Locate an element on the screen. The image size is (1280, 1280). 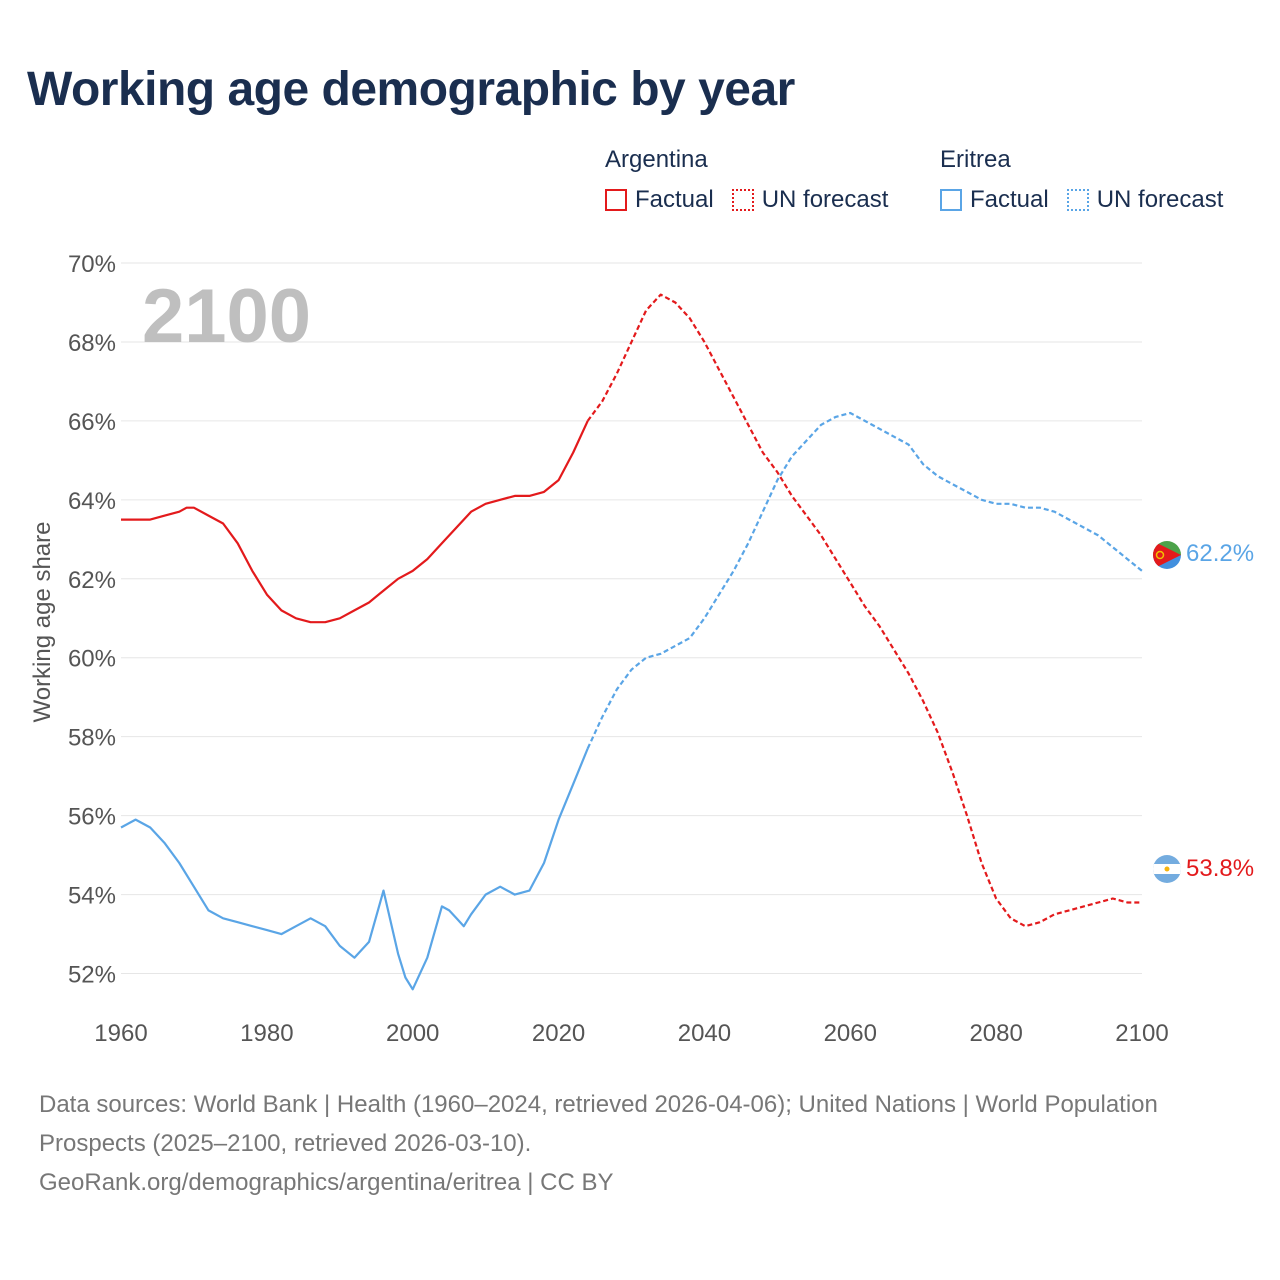
y-tick-label: 66% is located at coordinates (92, 422).